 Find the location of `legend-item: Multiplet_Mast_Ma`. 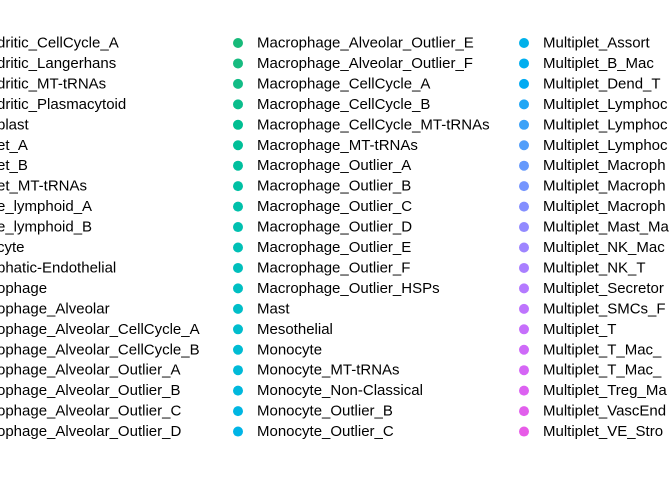

legend-item: Multiplet_Mast_Ma is located at coordinates (594, 227).